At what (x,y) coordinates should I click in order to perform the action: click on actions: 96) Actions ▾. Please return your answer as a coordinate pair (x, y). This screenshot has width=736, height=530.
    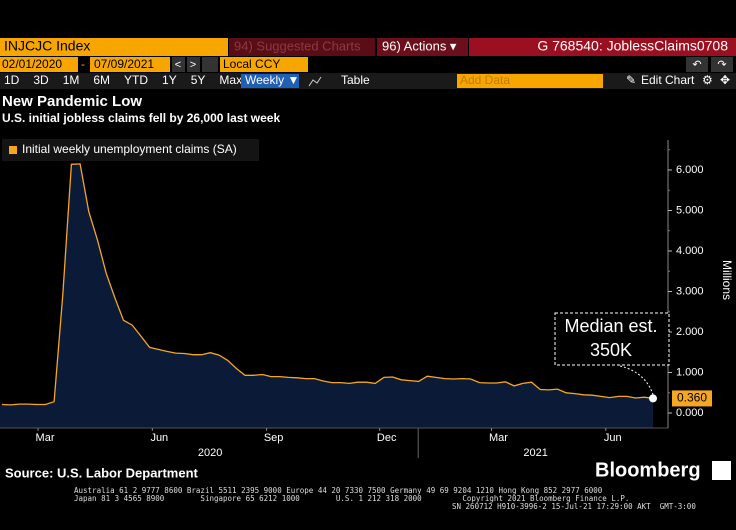
    Looking at the image, I should click on (419, 45).